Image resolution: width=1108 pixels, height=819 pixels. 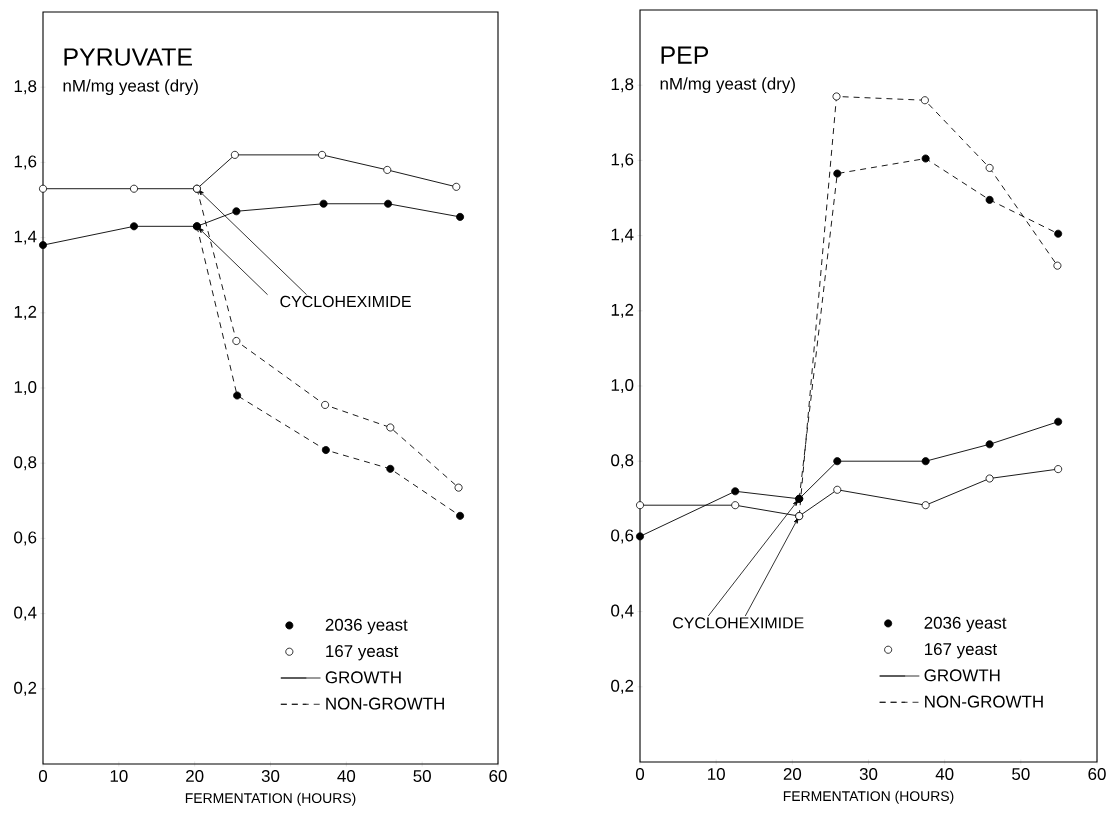 What do you see at coordinates (685, 55) in the screenshot?
I see `text: PEP` at bounding box center [685, 55].